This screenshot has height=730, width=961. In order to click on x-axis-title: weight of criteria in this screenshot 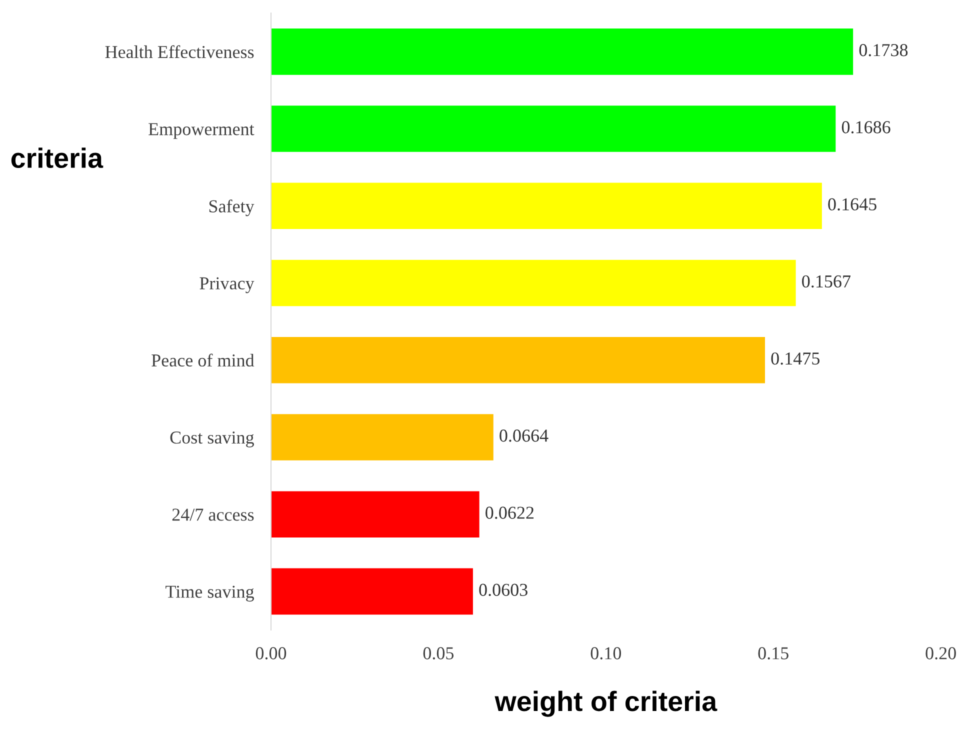, I will do `click(606, 703)`.